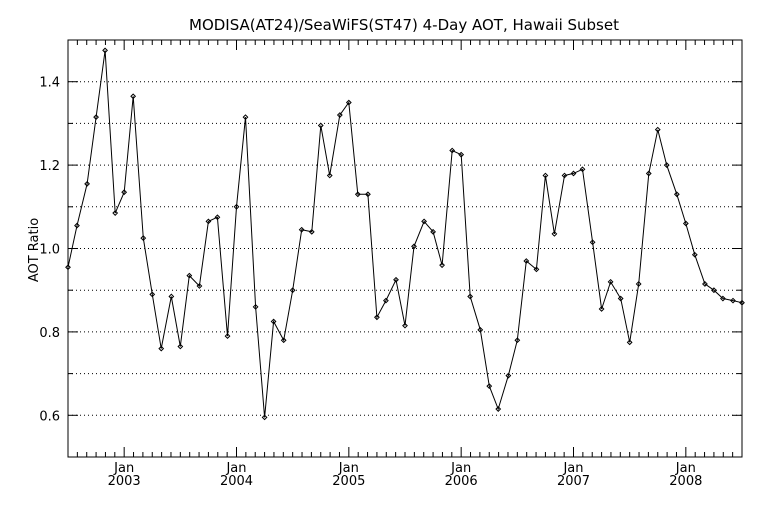  What do you see at coordinates (49, 166) in the screenshot?
I see `y-tick-label: 1.2` at bounding box center [49, 166].